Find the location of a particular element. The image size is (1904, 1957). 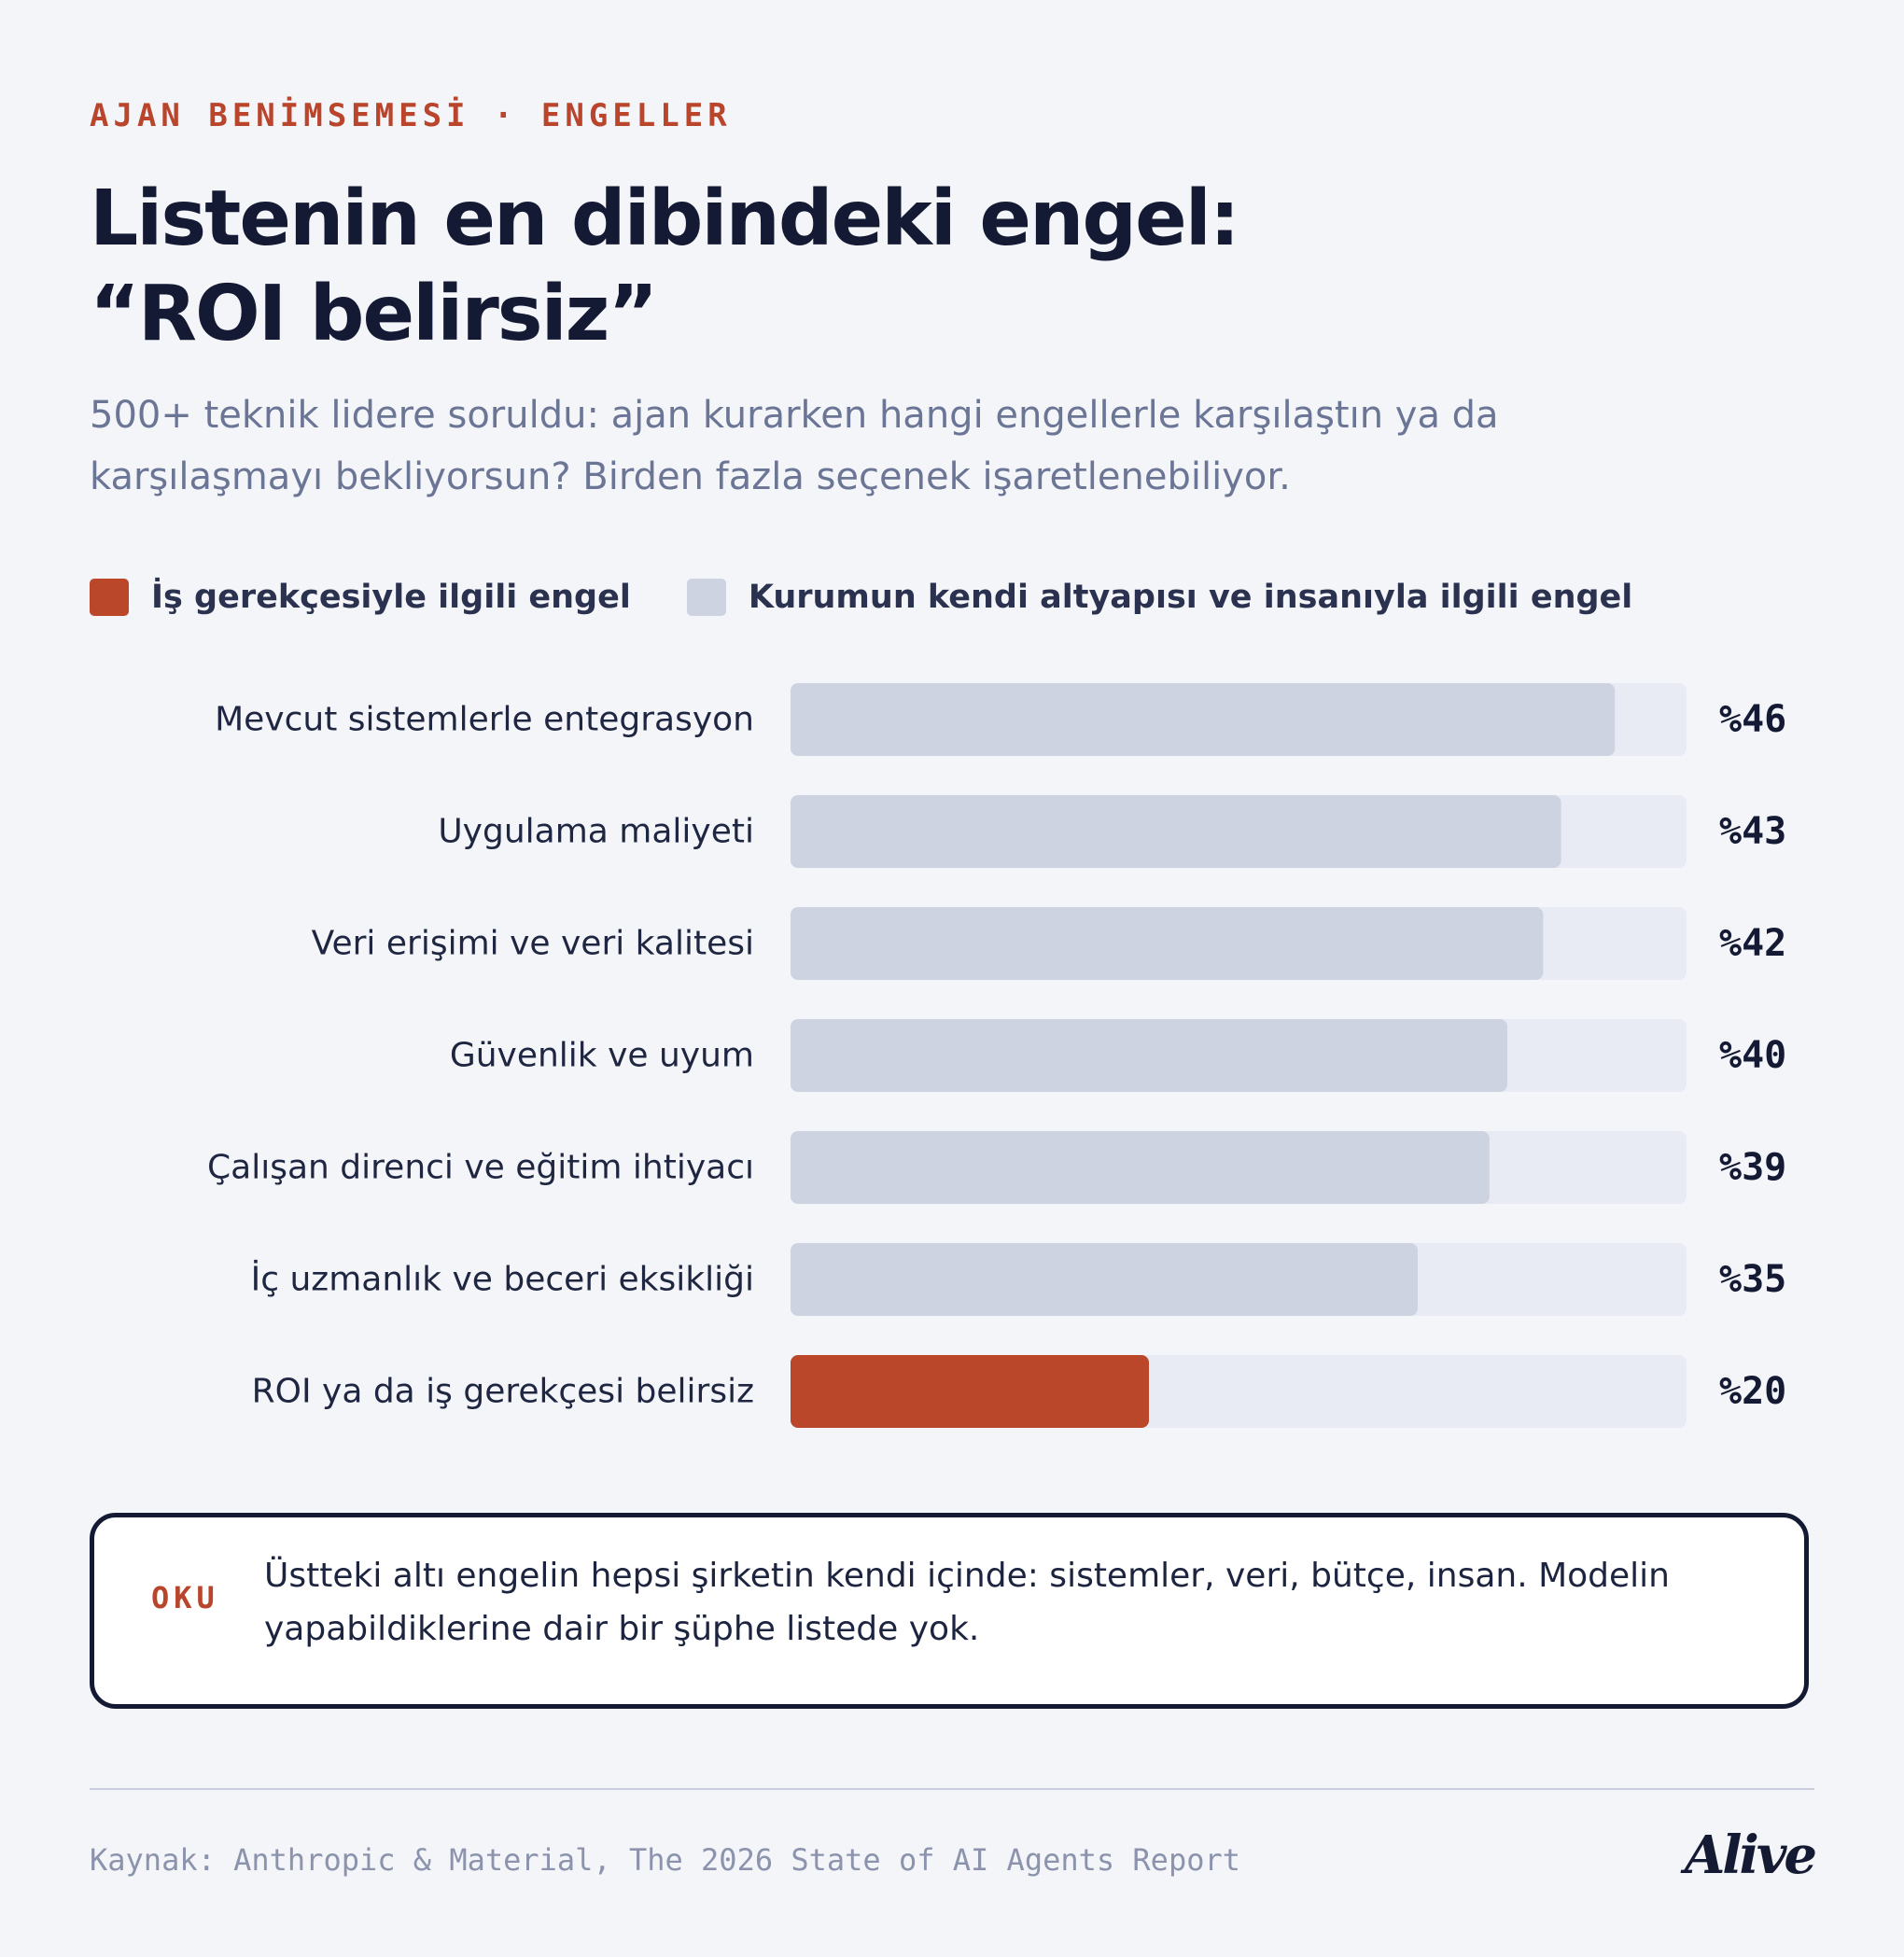

bar-track-veri-erisimi-ve-veri-kalitesi is located at coordinates (1239, 943).